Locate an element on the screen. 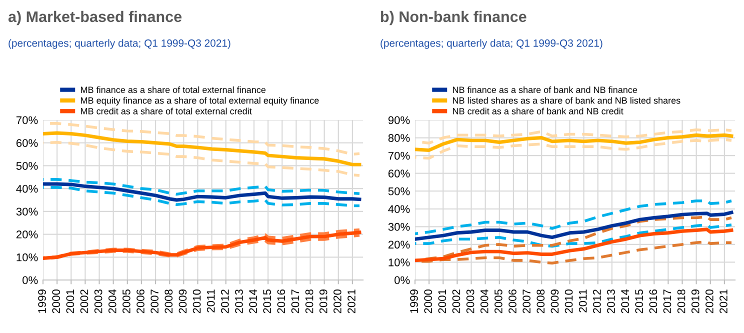 Image resolution: width=744 pixels, height=333 pixels. legend-label: NB credit as a share of bank and NB credit is located at coordinates (538, 111).